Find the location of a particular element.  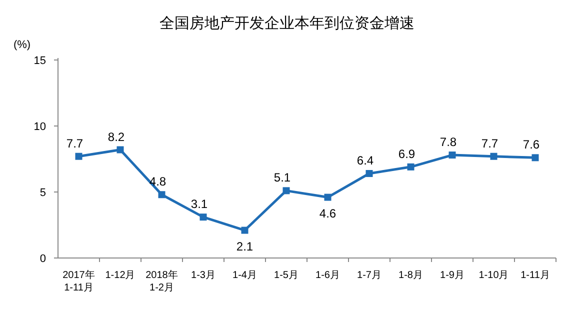

data-label: 7.8 is located at coordinates (448, 142).